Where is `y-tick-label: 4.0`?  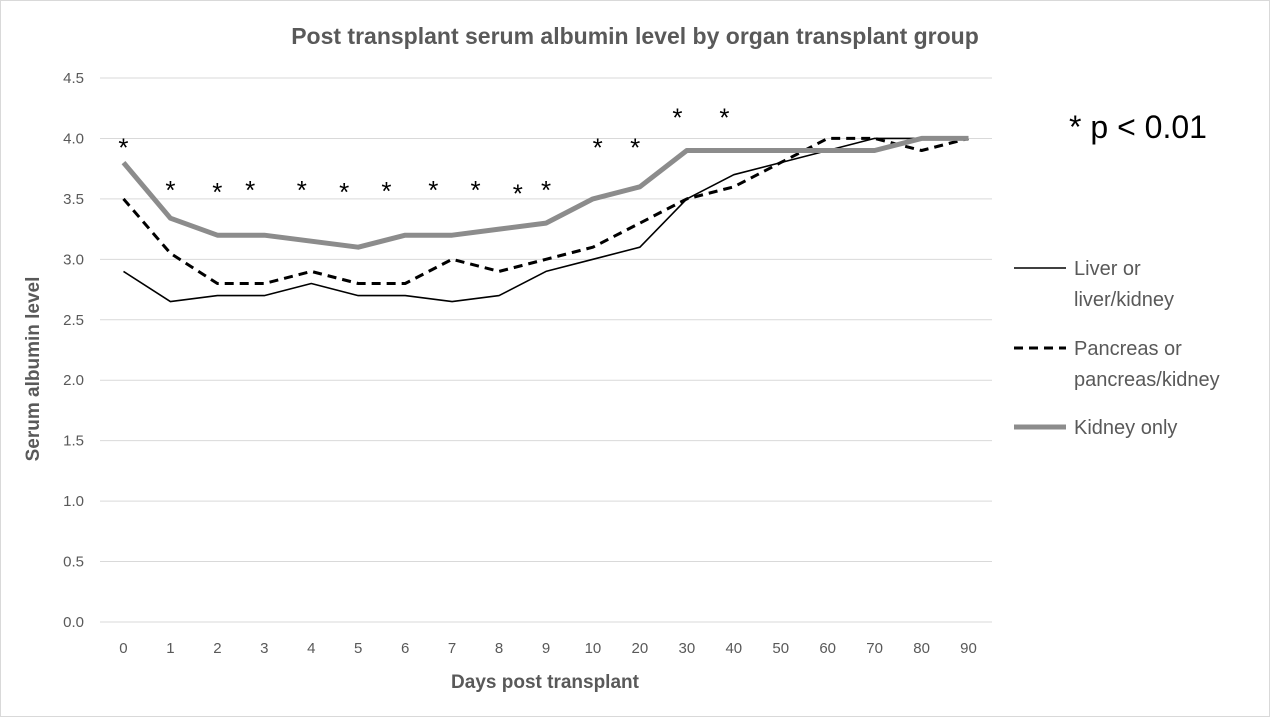
y-tick-label: 4.0 is located at coordinates (73, 138).